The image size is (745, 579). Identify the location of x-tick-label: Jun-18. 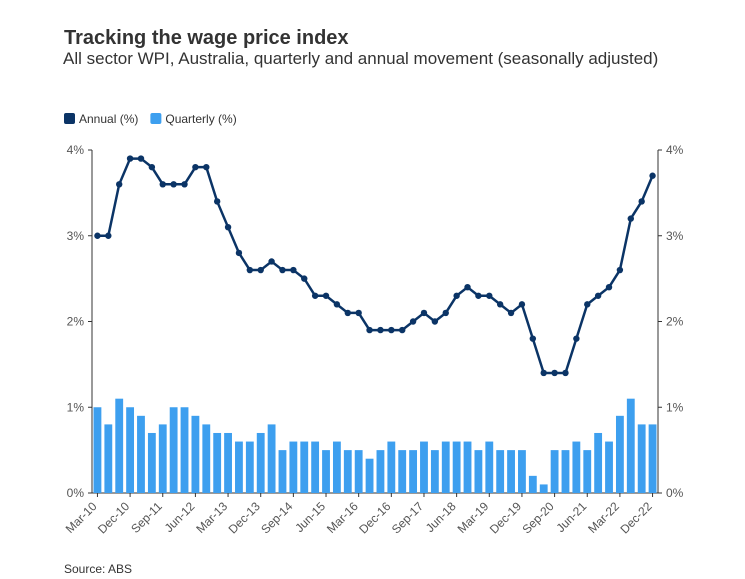
(441, 517).